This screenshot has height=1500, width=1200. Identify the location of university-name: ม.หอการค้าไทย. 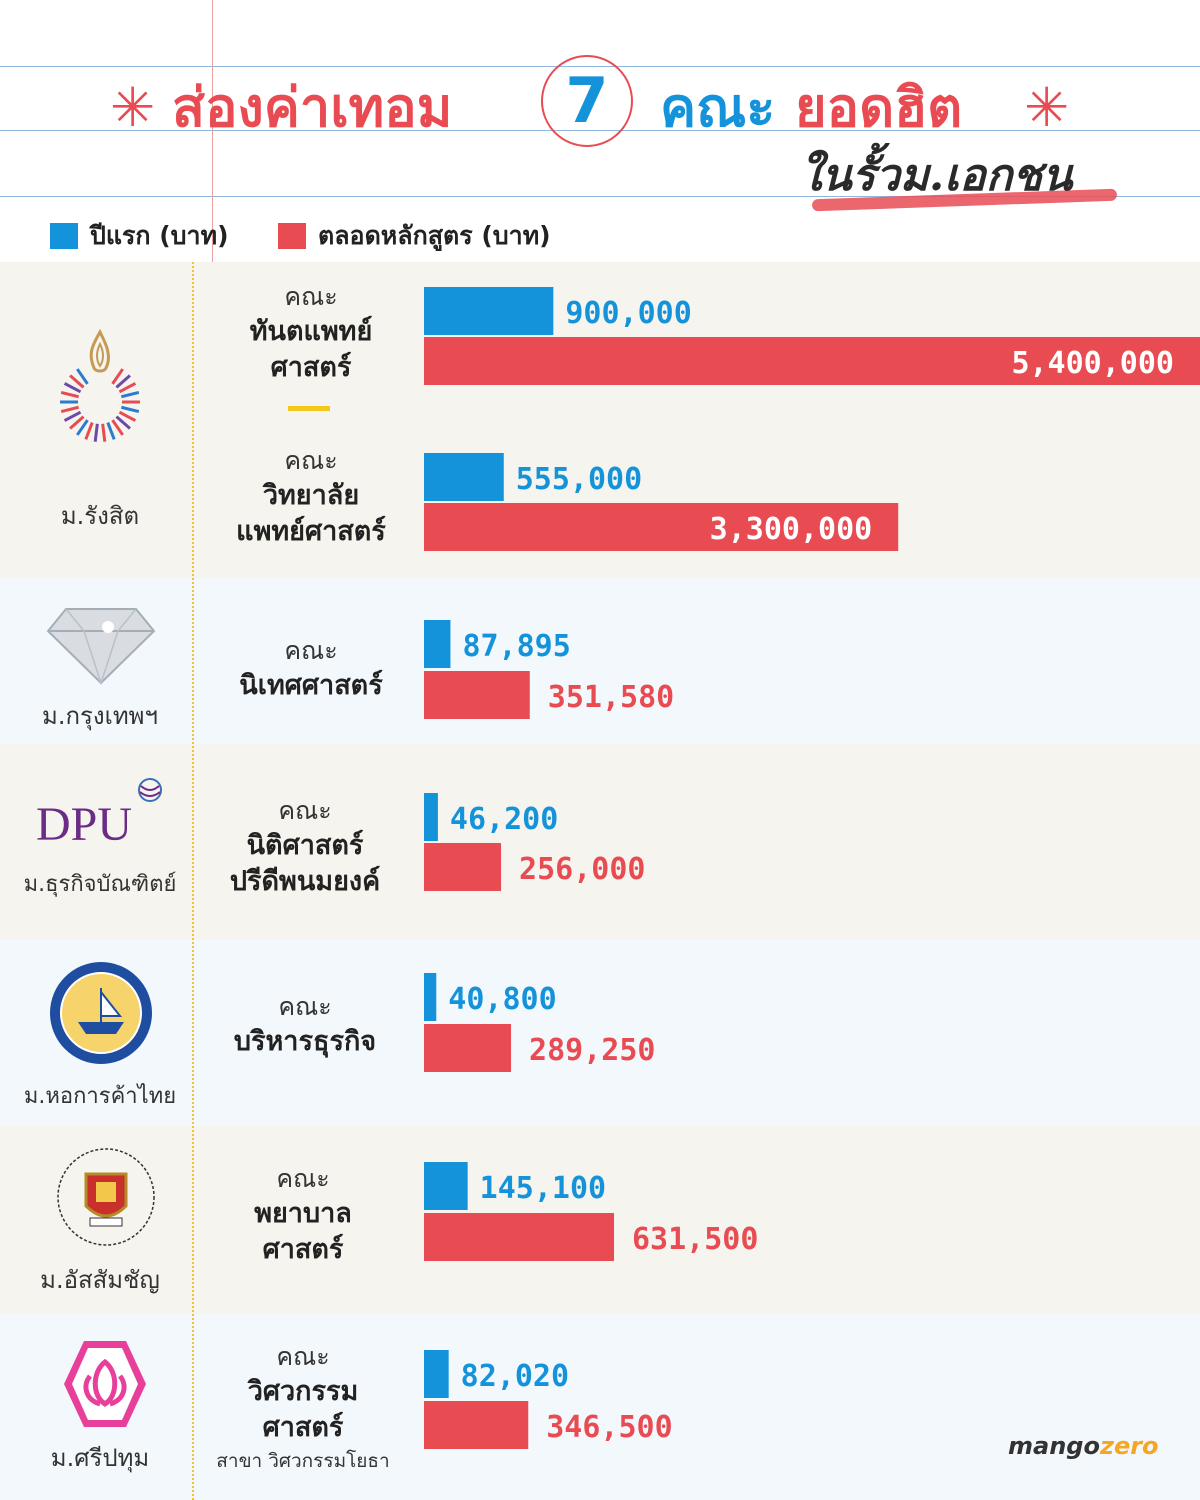
(100, 1096).